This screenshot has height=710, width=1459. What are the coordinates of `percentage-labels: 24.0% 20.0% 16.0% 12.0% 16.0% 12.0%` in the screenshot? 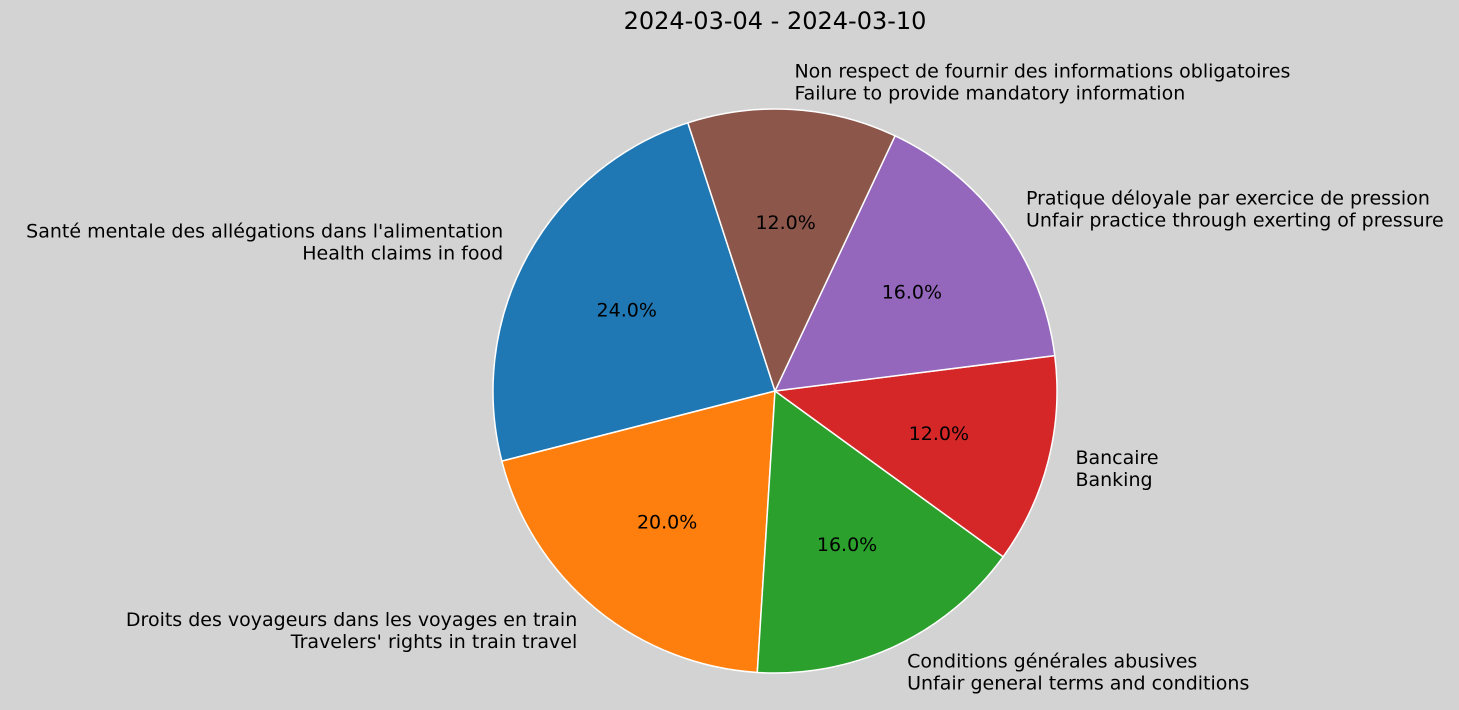 It's located at (783, 384).